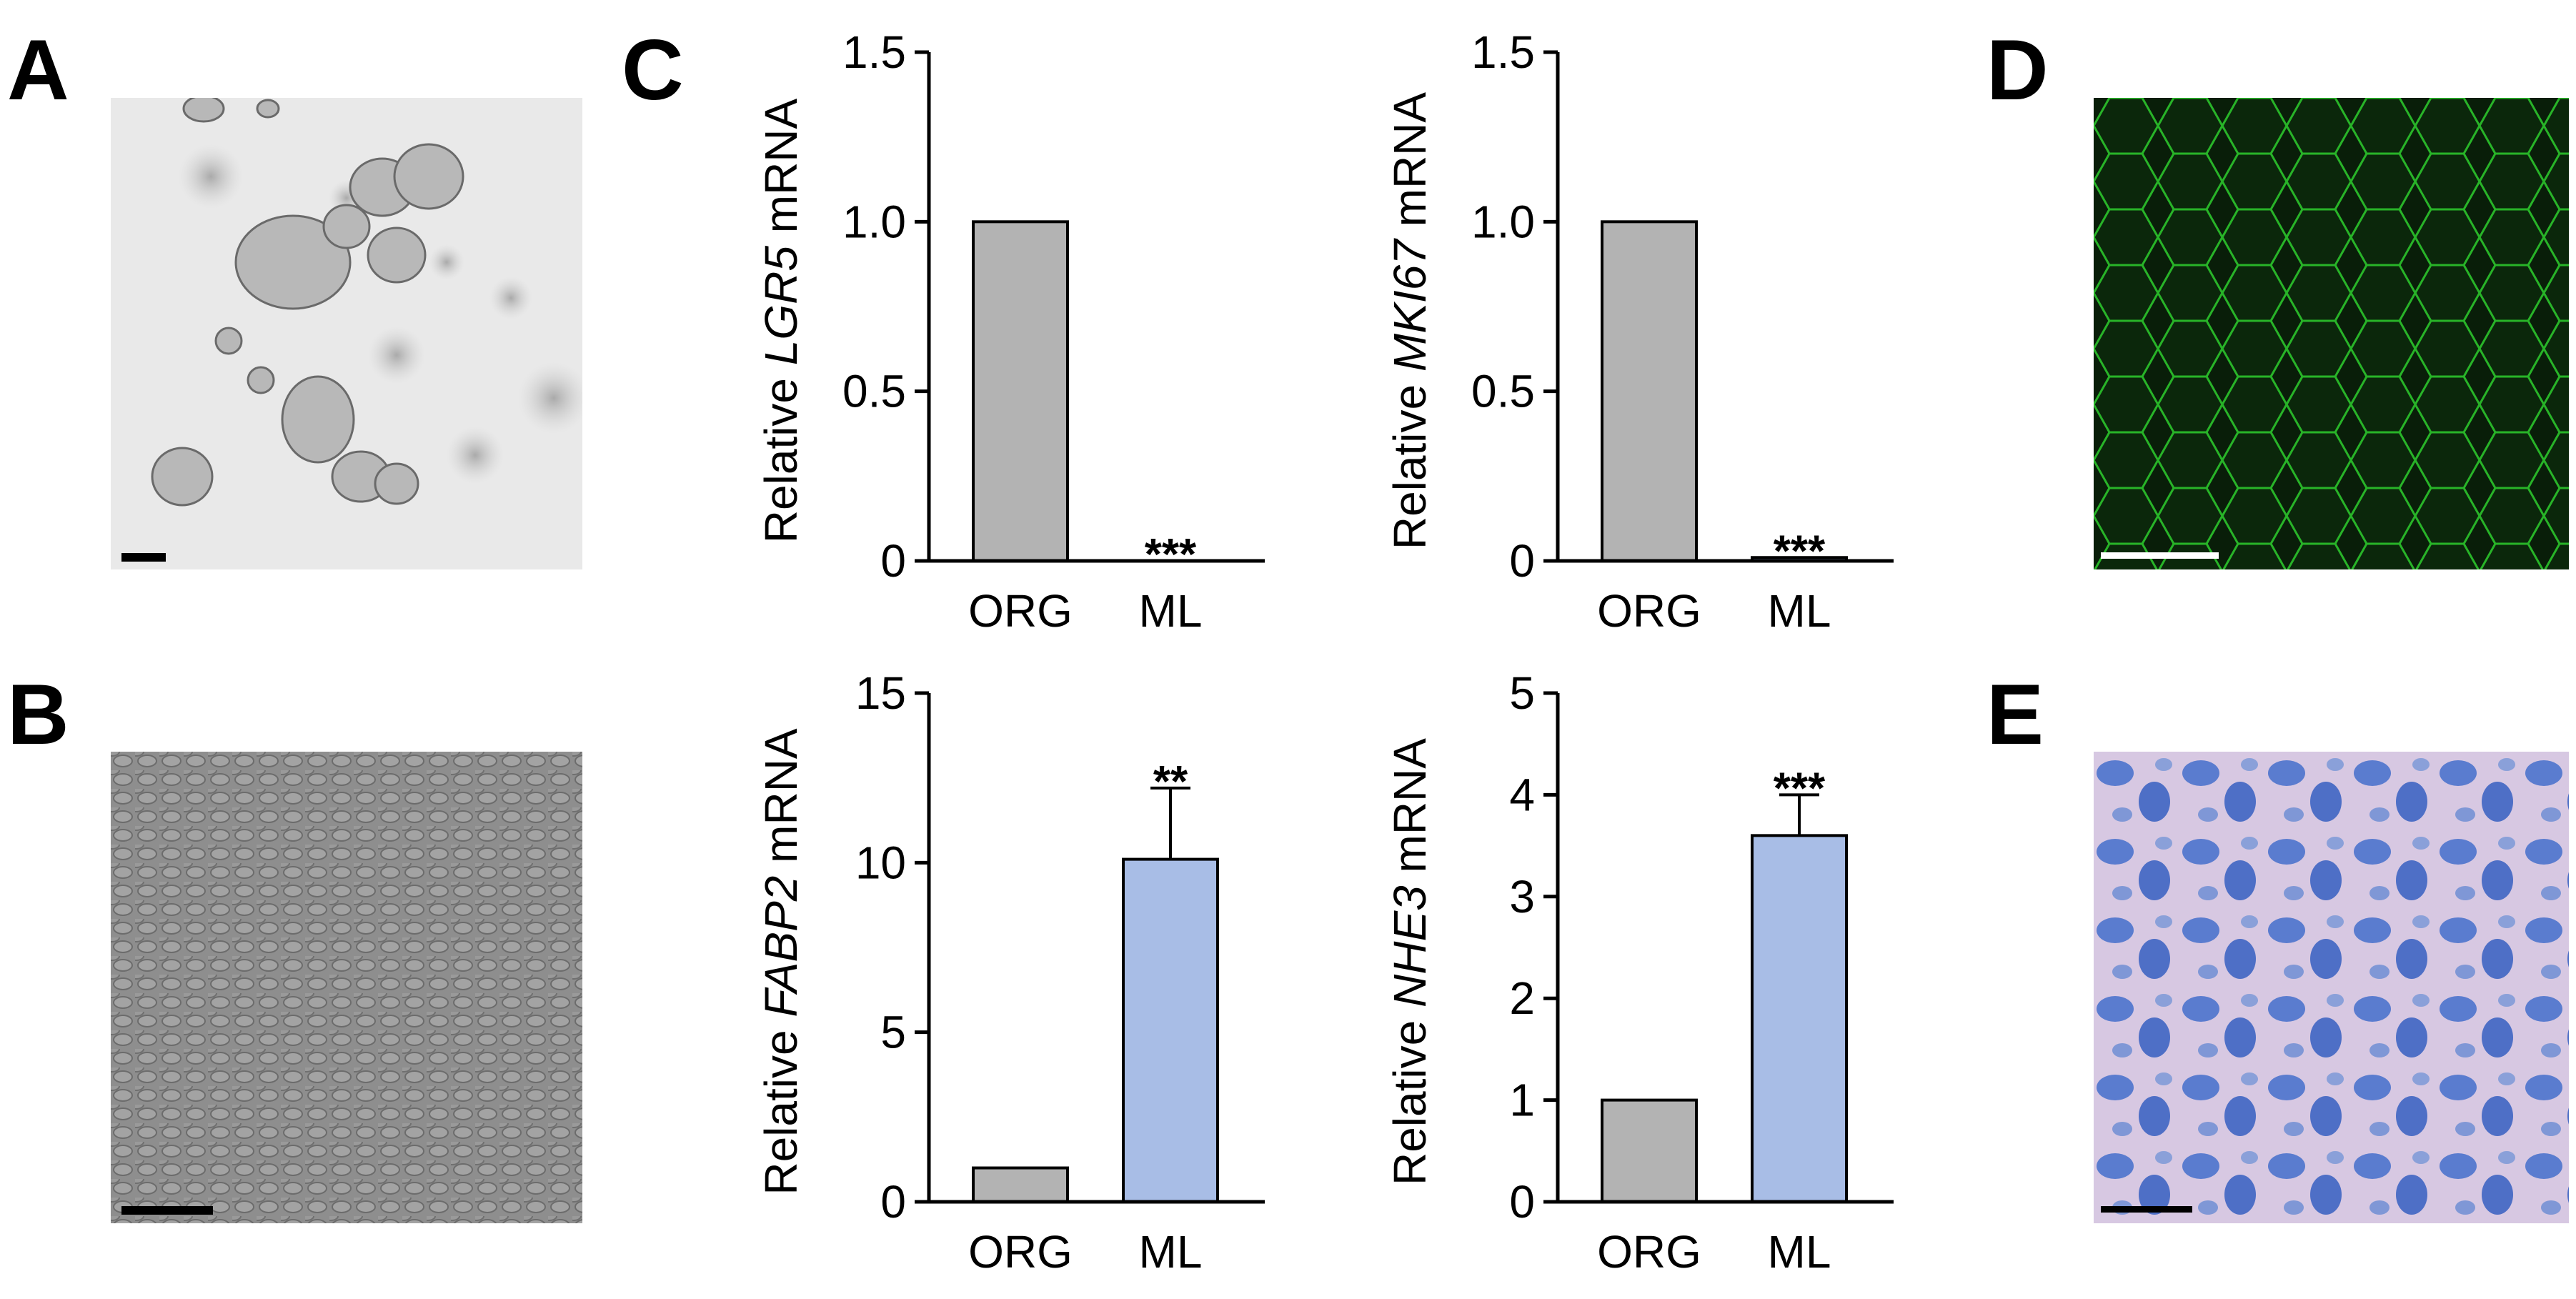  What do you see at coordinates (1020, 1184) in the screenshot?
I see `fabp2-bar-org` at bounding box center [1020, 1184].